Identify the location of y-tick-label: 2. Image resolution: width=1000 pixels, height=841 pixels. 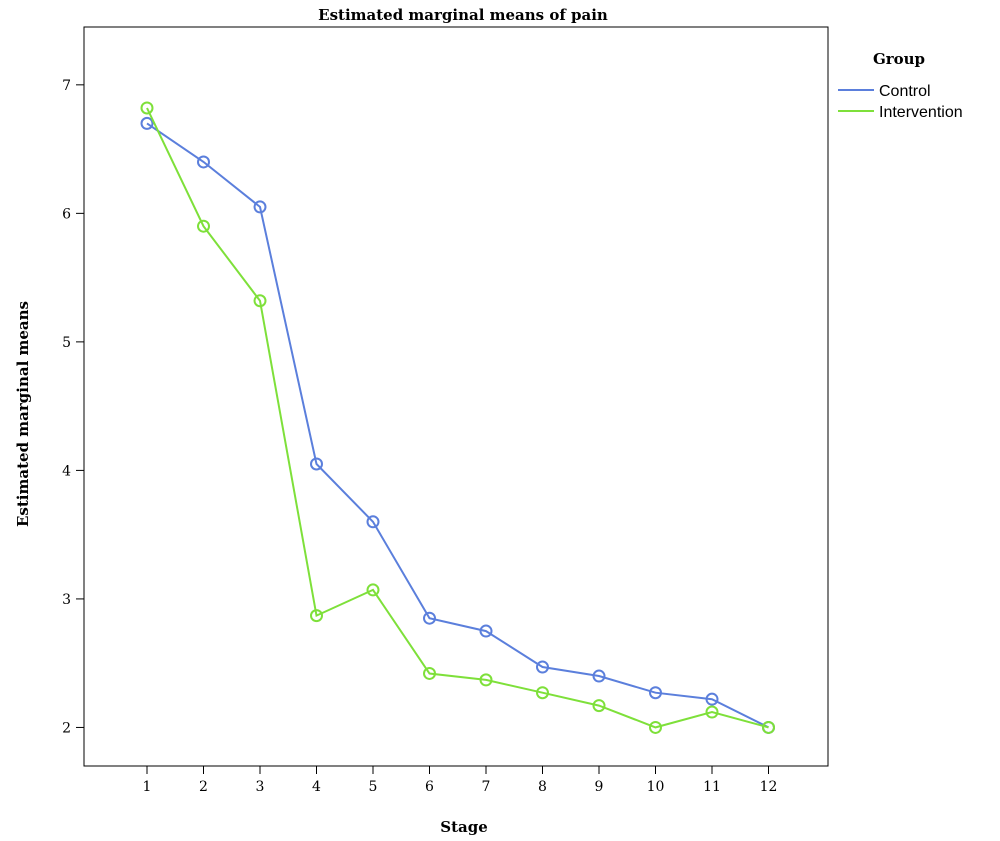
(66, 728).